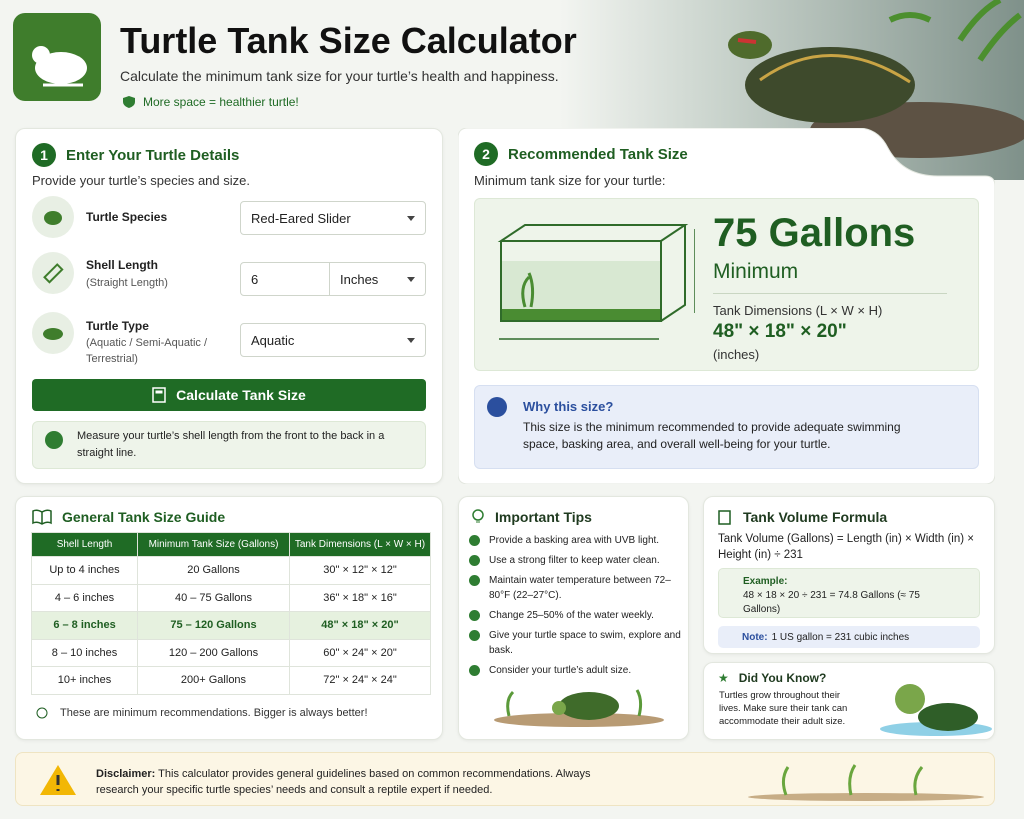 The width and height of the screenshot is (1024, 819). What do you see at coordinates (84, 597) in the screenshot?
I see `table-cell: 4 – 6 inches` at bounding box center [84, 597].